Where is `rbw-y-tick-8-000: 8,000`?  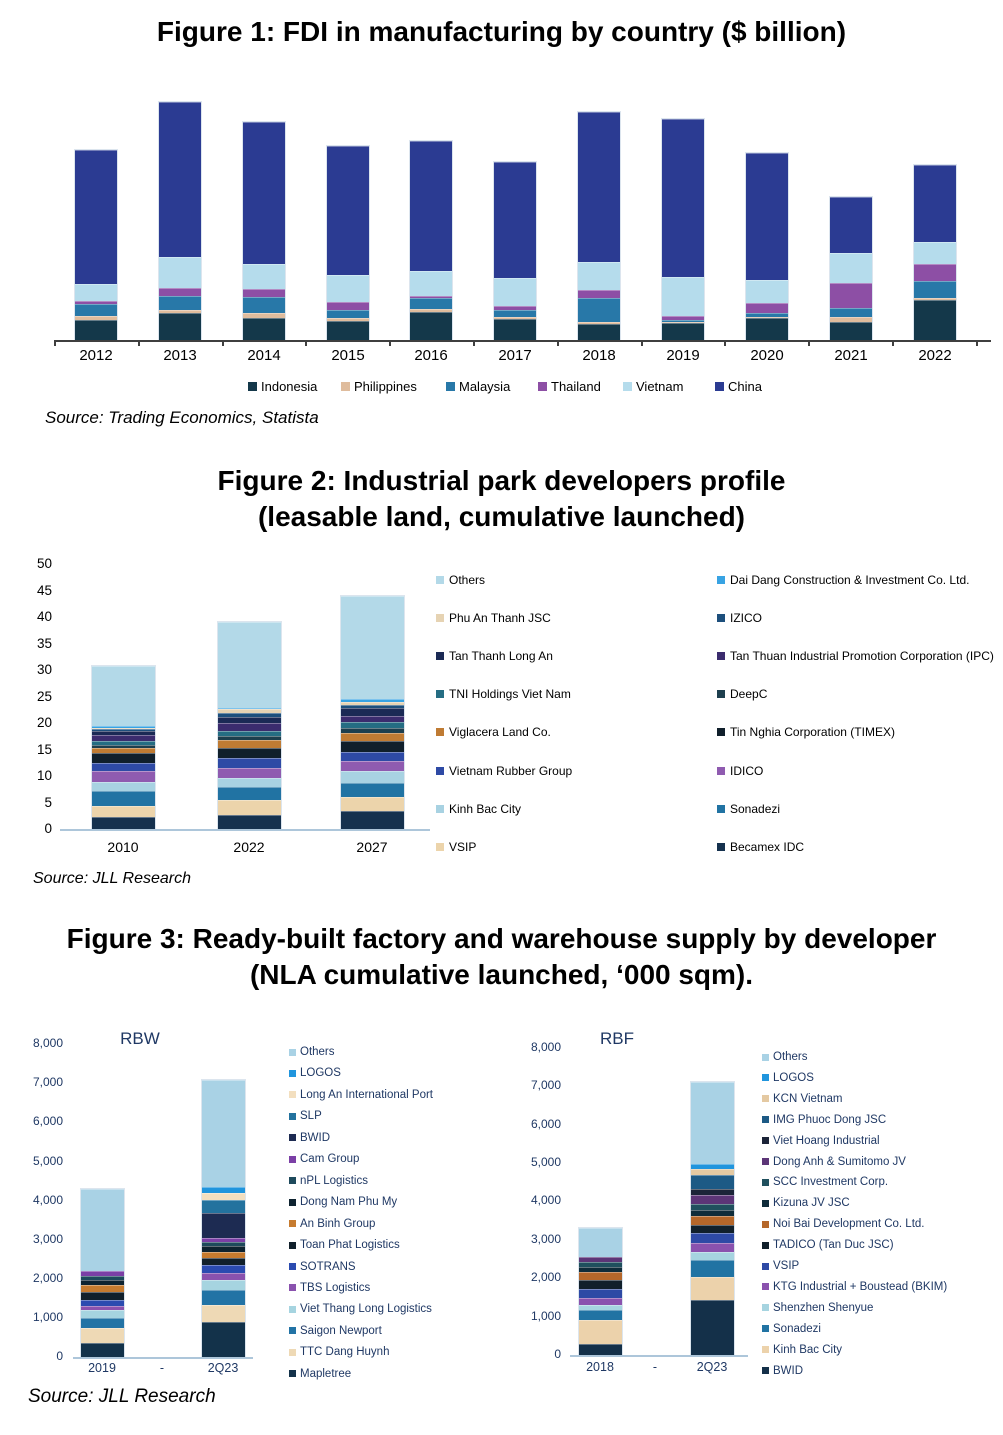
rbw-y-tick-8-000: 8,000 is located at coordinates (47, 1043).